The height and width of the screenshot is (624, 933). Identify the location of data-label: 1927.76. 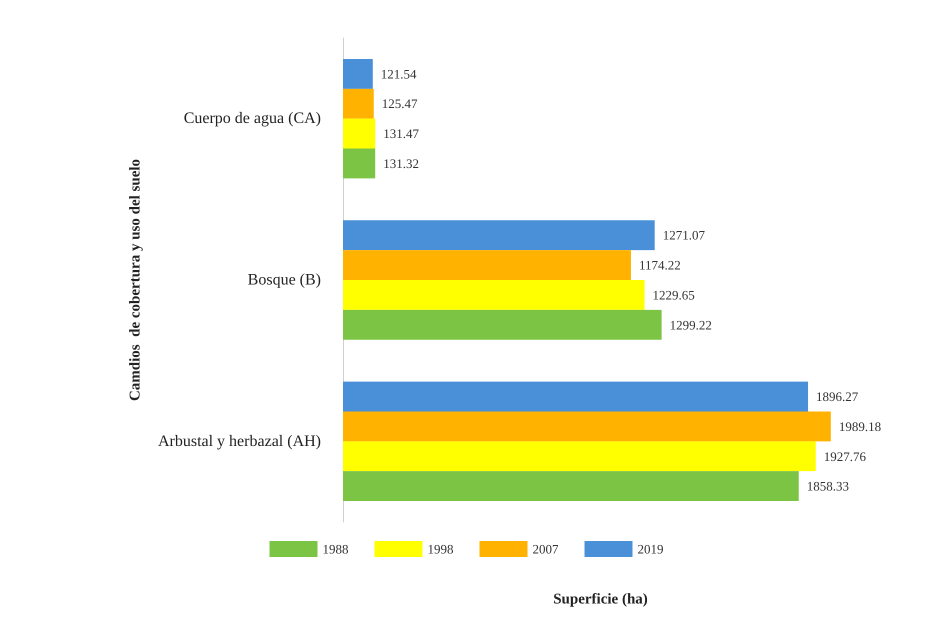
(845, 456).